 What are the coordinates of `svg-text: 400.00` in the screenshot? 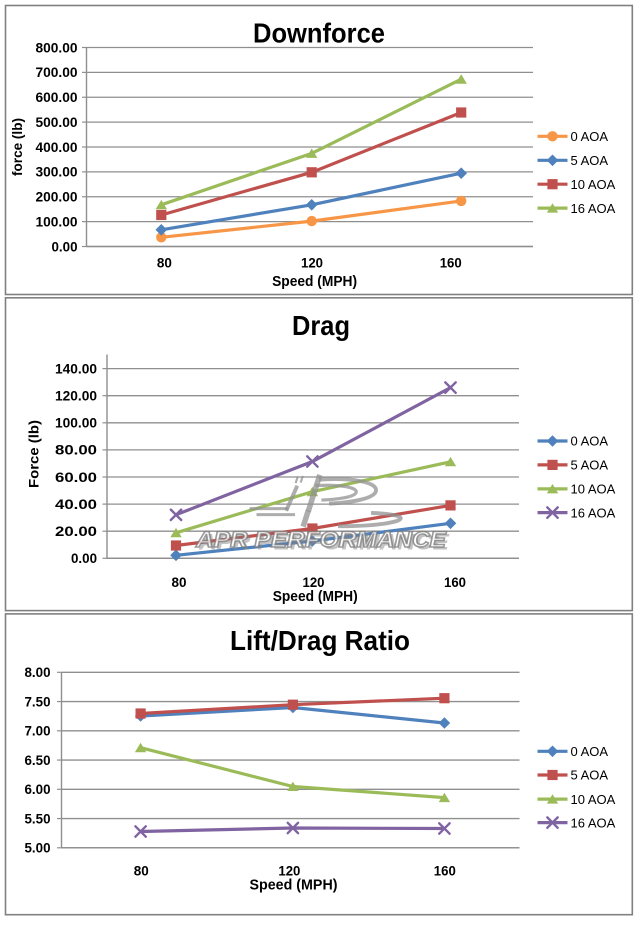 It's located at (57, 147).